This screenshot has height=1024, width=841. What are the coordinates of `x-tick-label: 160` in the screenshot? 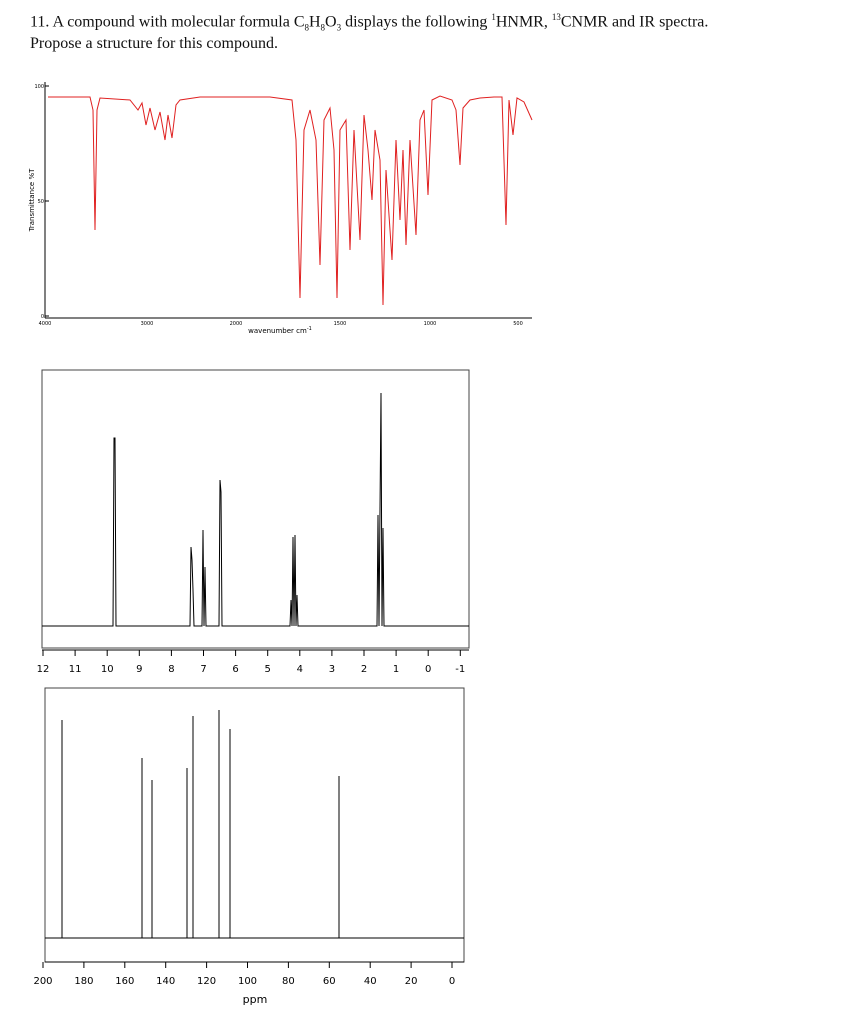 It's located at (124, 981).